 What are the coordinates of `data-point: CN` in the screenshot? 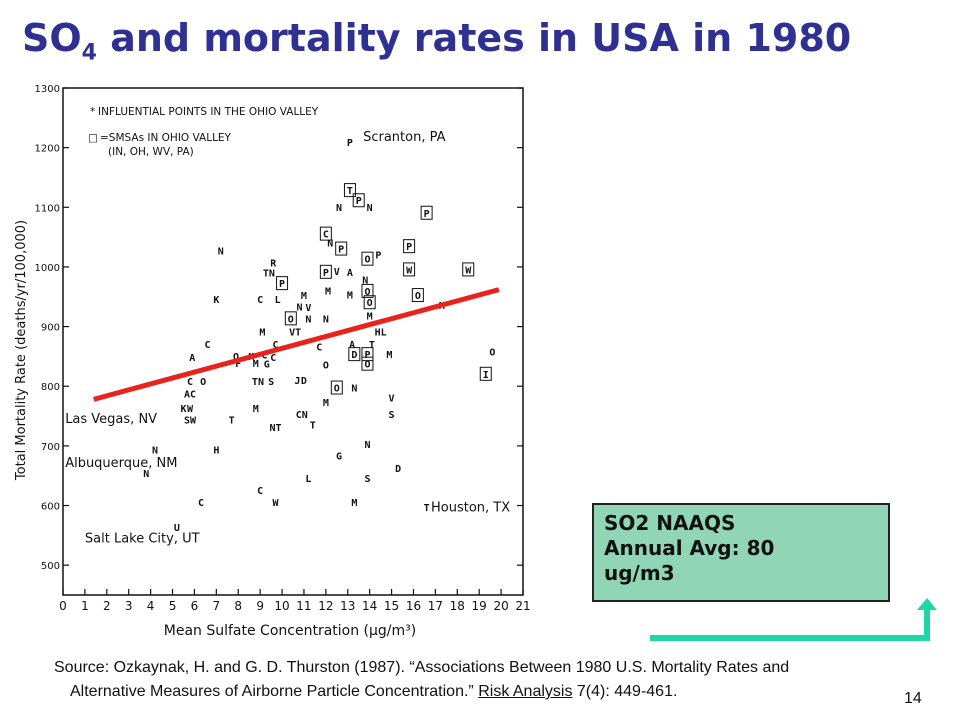 It's located at (302, 415).